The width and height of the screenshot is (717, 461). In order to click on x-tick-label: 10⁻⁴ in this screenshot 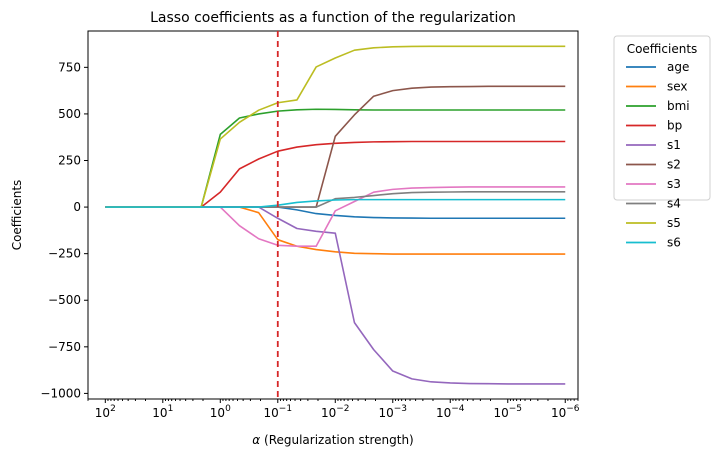, I will do `click(450, 412)`.